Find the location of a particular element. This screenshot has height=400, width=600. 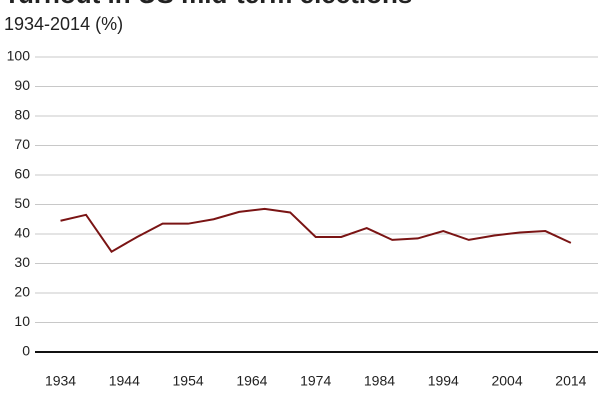

y-tick-label: 70 is located at coordinates (22, 144).